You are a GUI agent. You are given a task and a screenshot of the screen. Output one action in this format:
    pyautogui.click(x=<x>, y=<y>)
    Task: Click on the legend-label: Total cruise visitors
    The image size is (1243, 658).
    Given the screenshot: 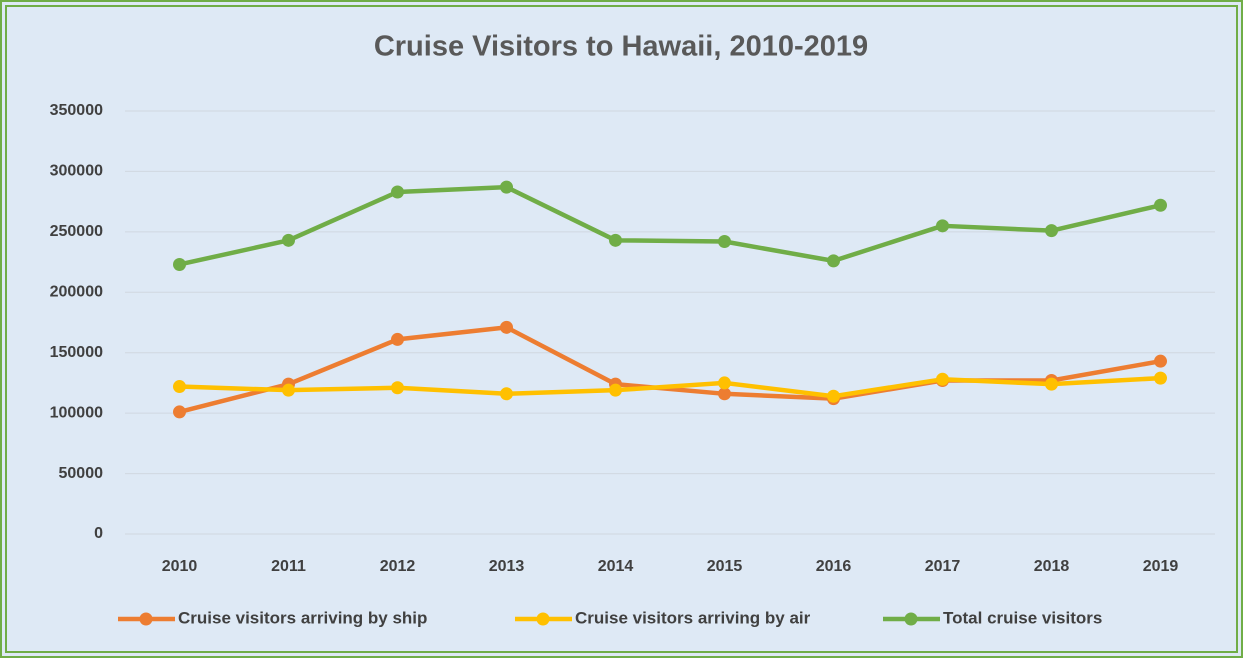 What is the action you would take?
    pyautogui.click(x=1022, y=617)
    